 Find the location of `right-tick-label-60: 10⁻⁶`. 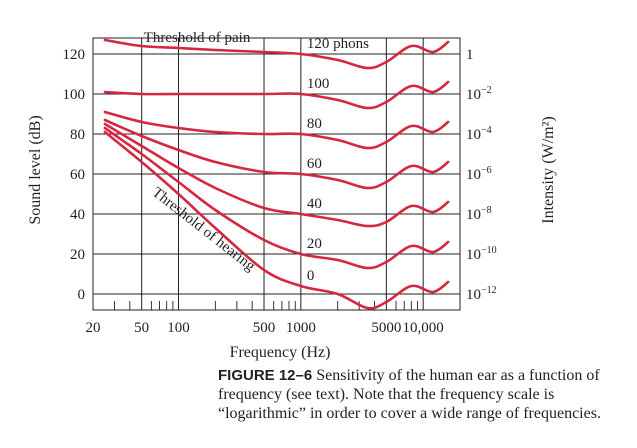

right-tick-label-60: 10⁻⁶ is located at coordinates (479, 174).